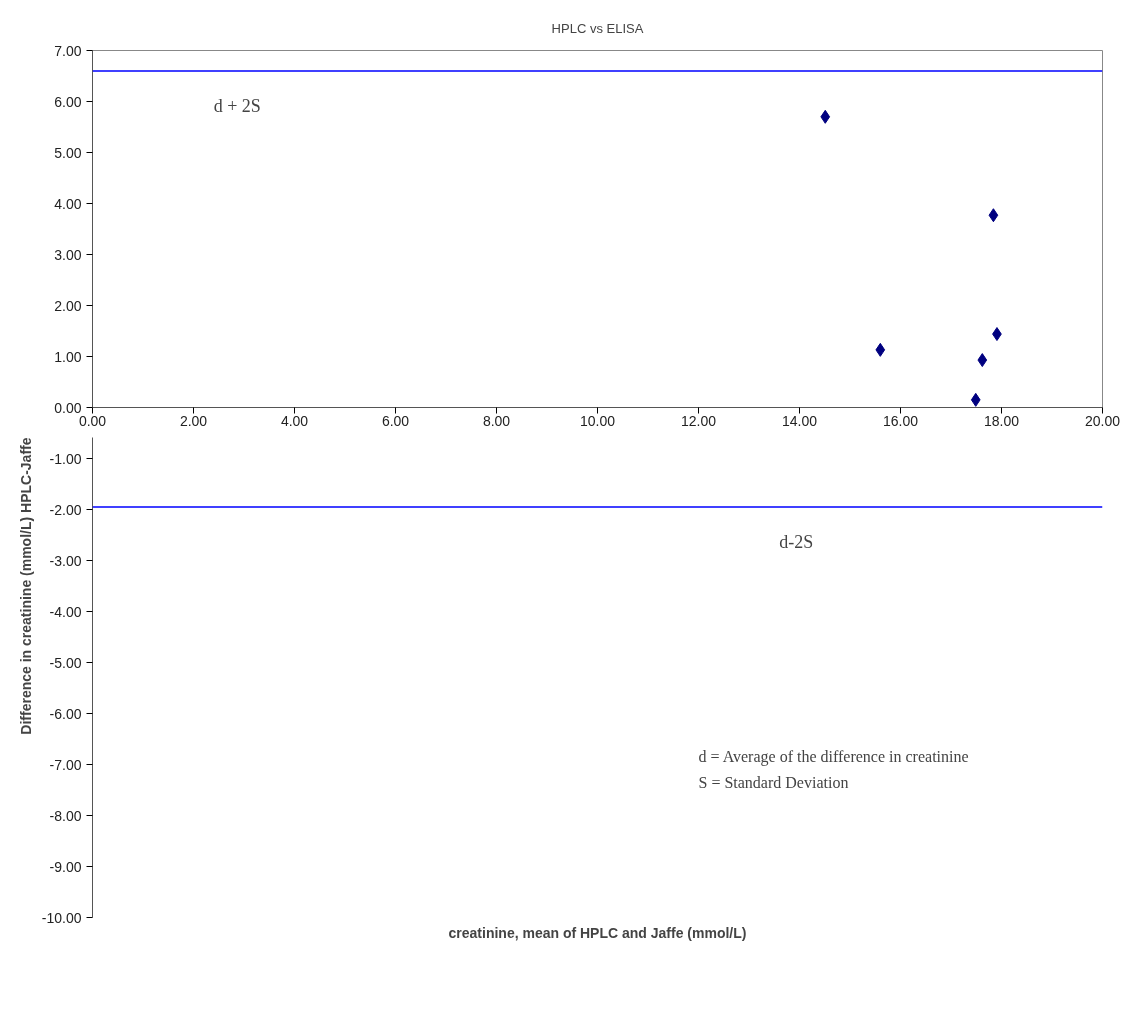 The height and width of the screenshot is (1015, 1128). Describe the element at coordinates (193, 420) in the screenshot. I see `x-tick-label: 2.00` at that location.